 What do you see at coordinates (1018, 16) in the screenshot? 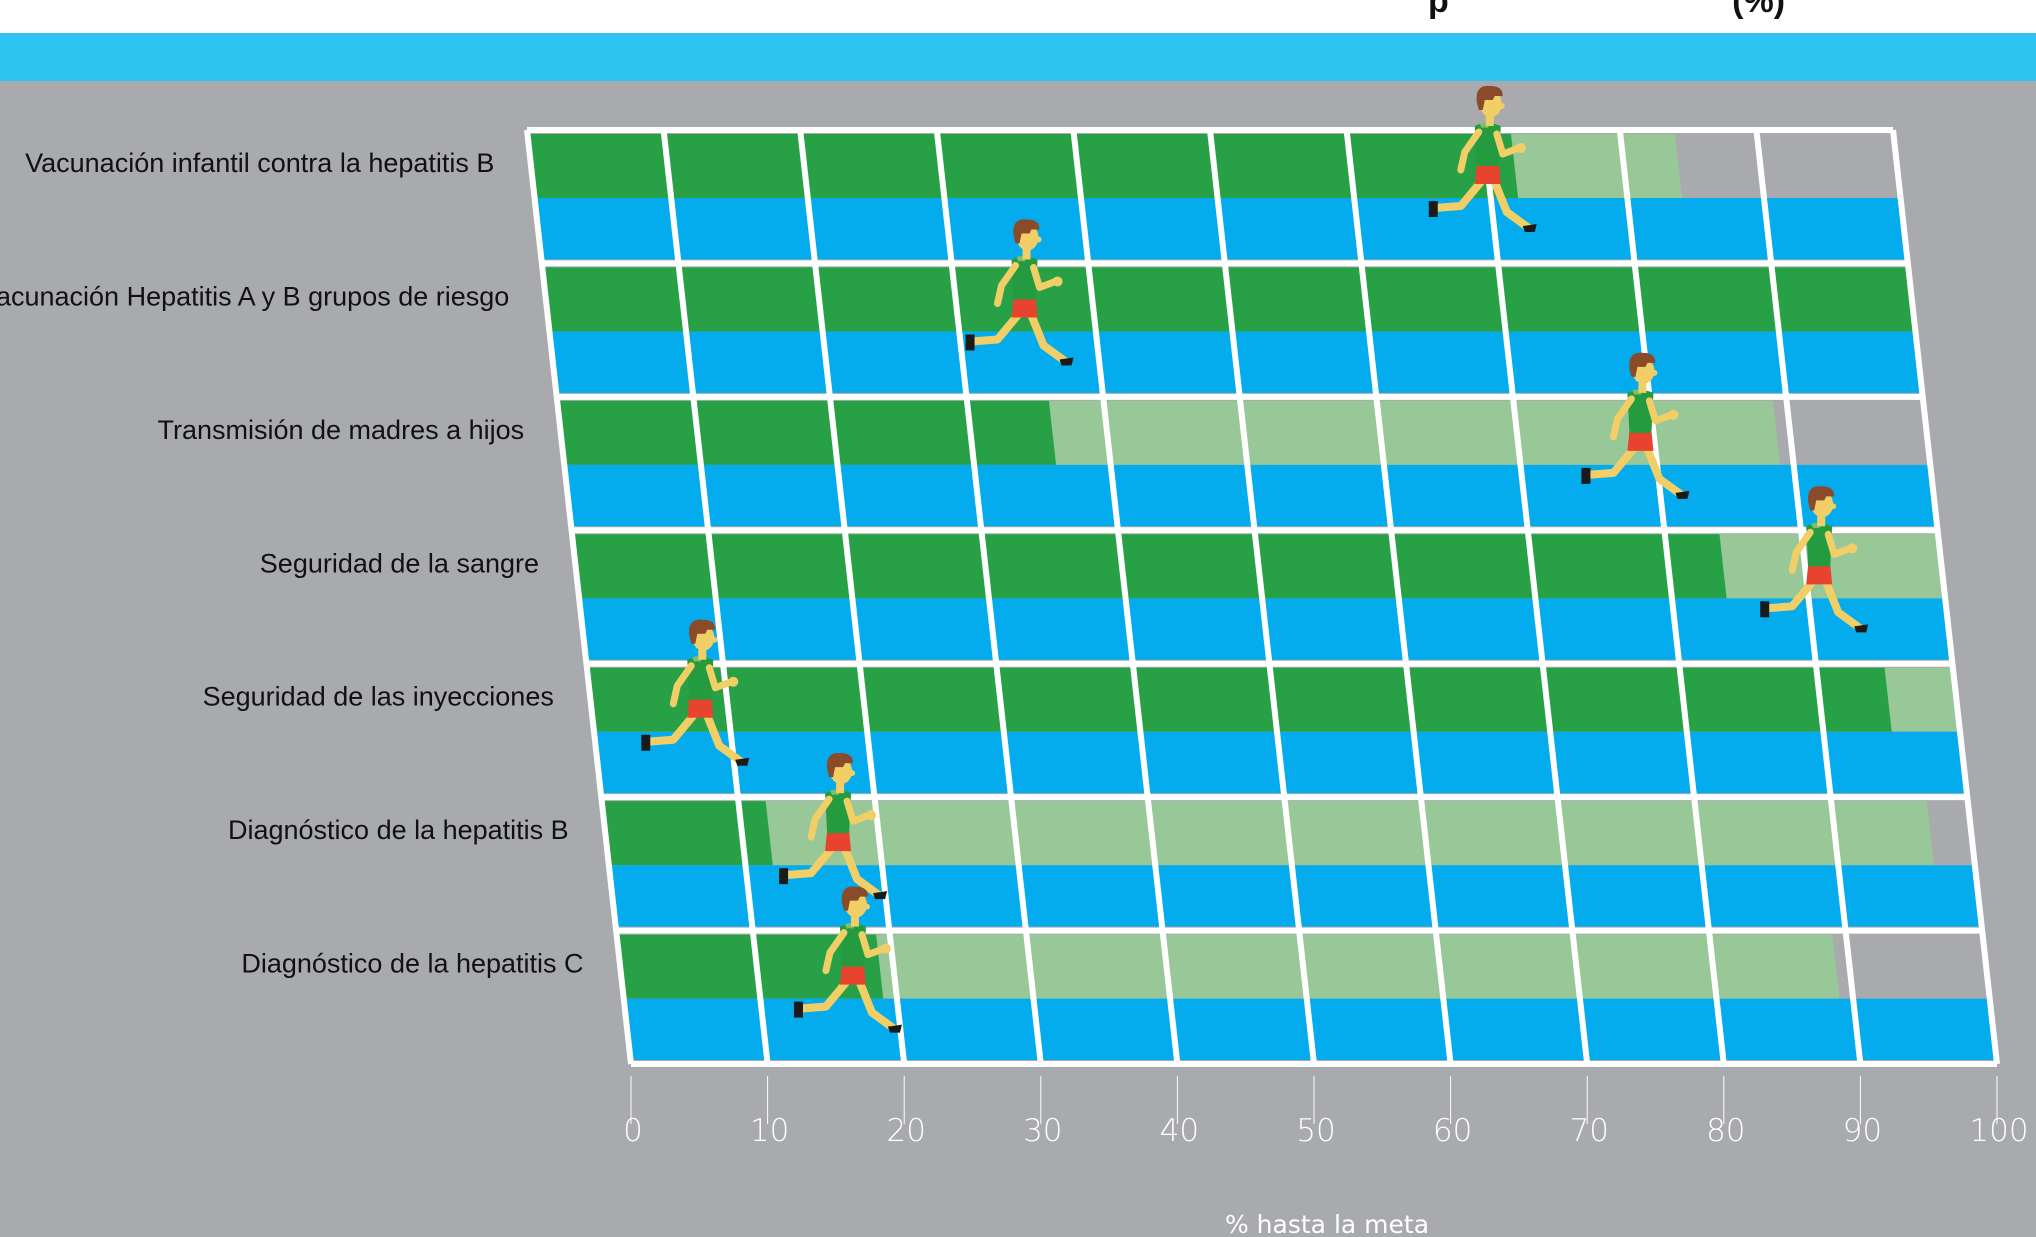
I see `header-strip` at bounding box center [1018, 16].